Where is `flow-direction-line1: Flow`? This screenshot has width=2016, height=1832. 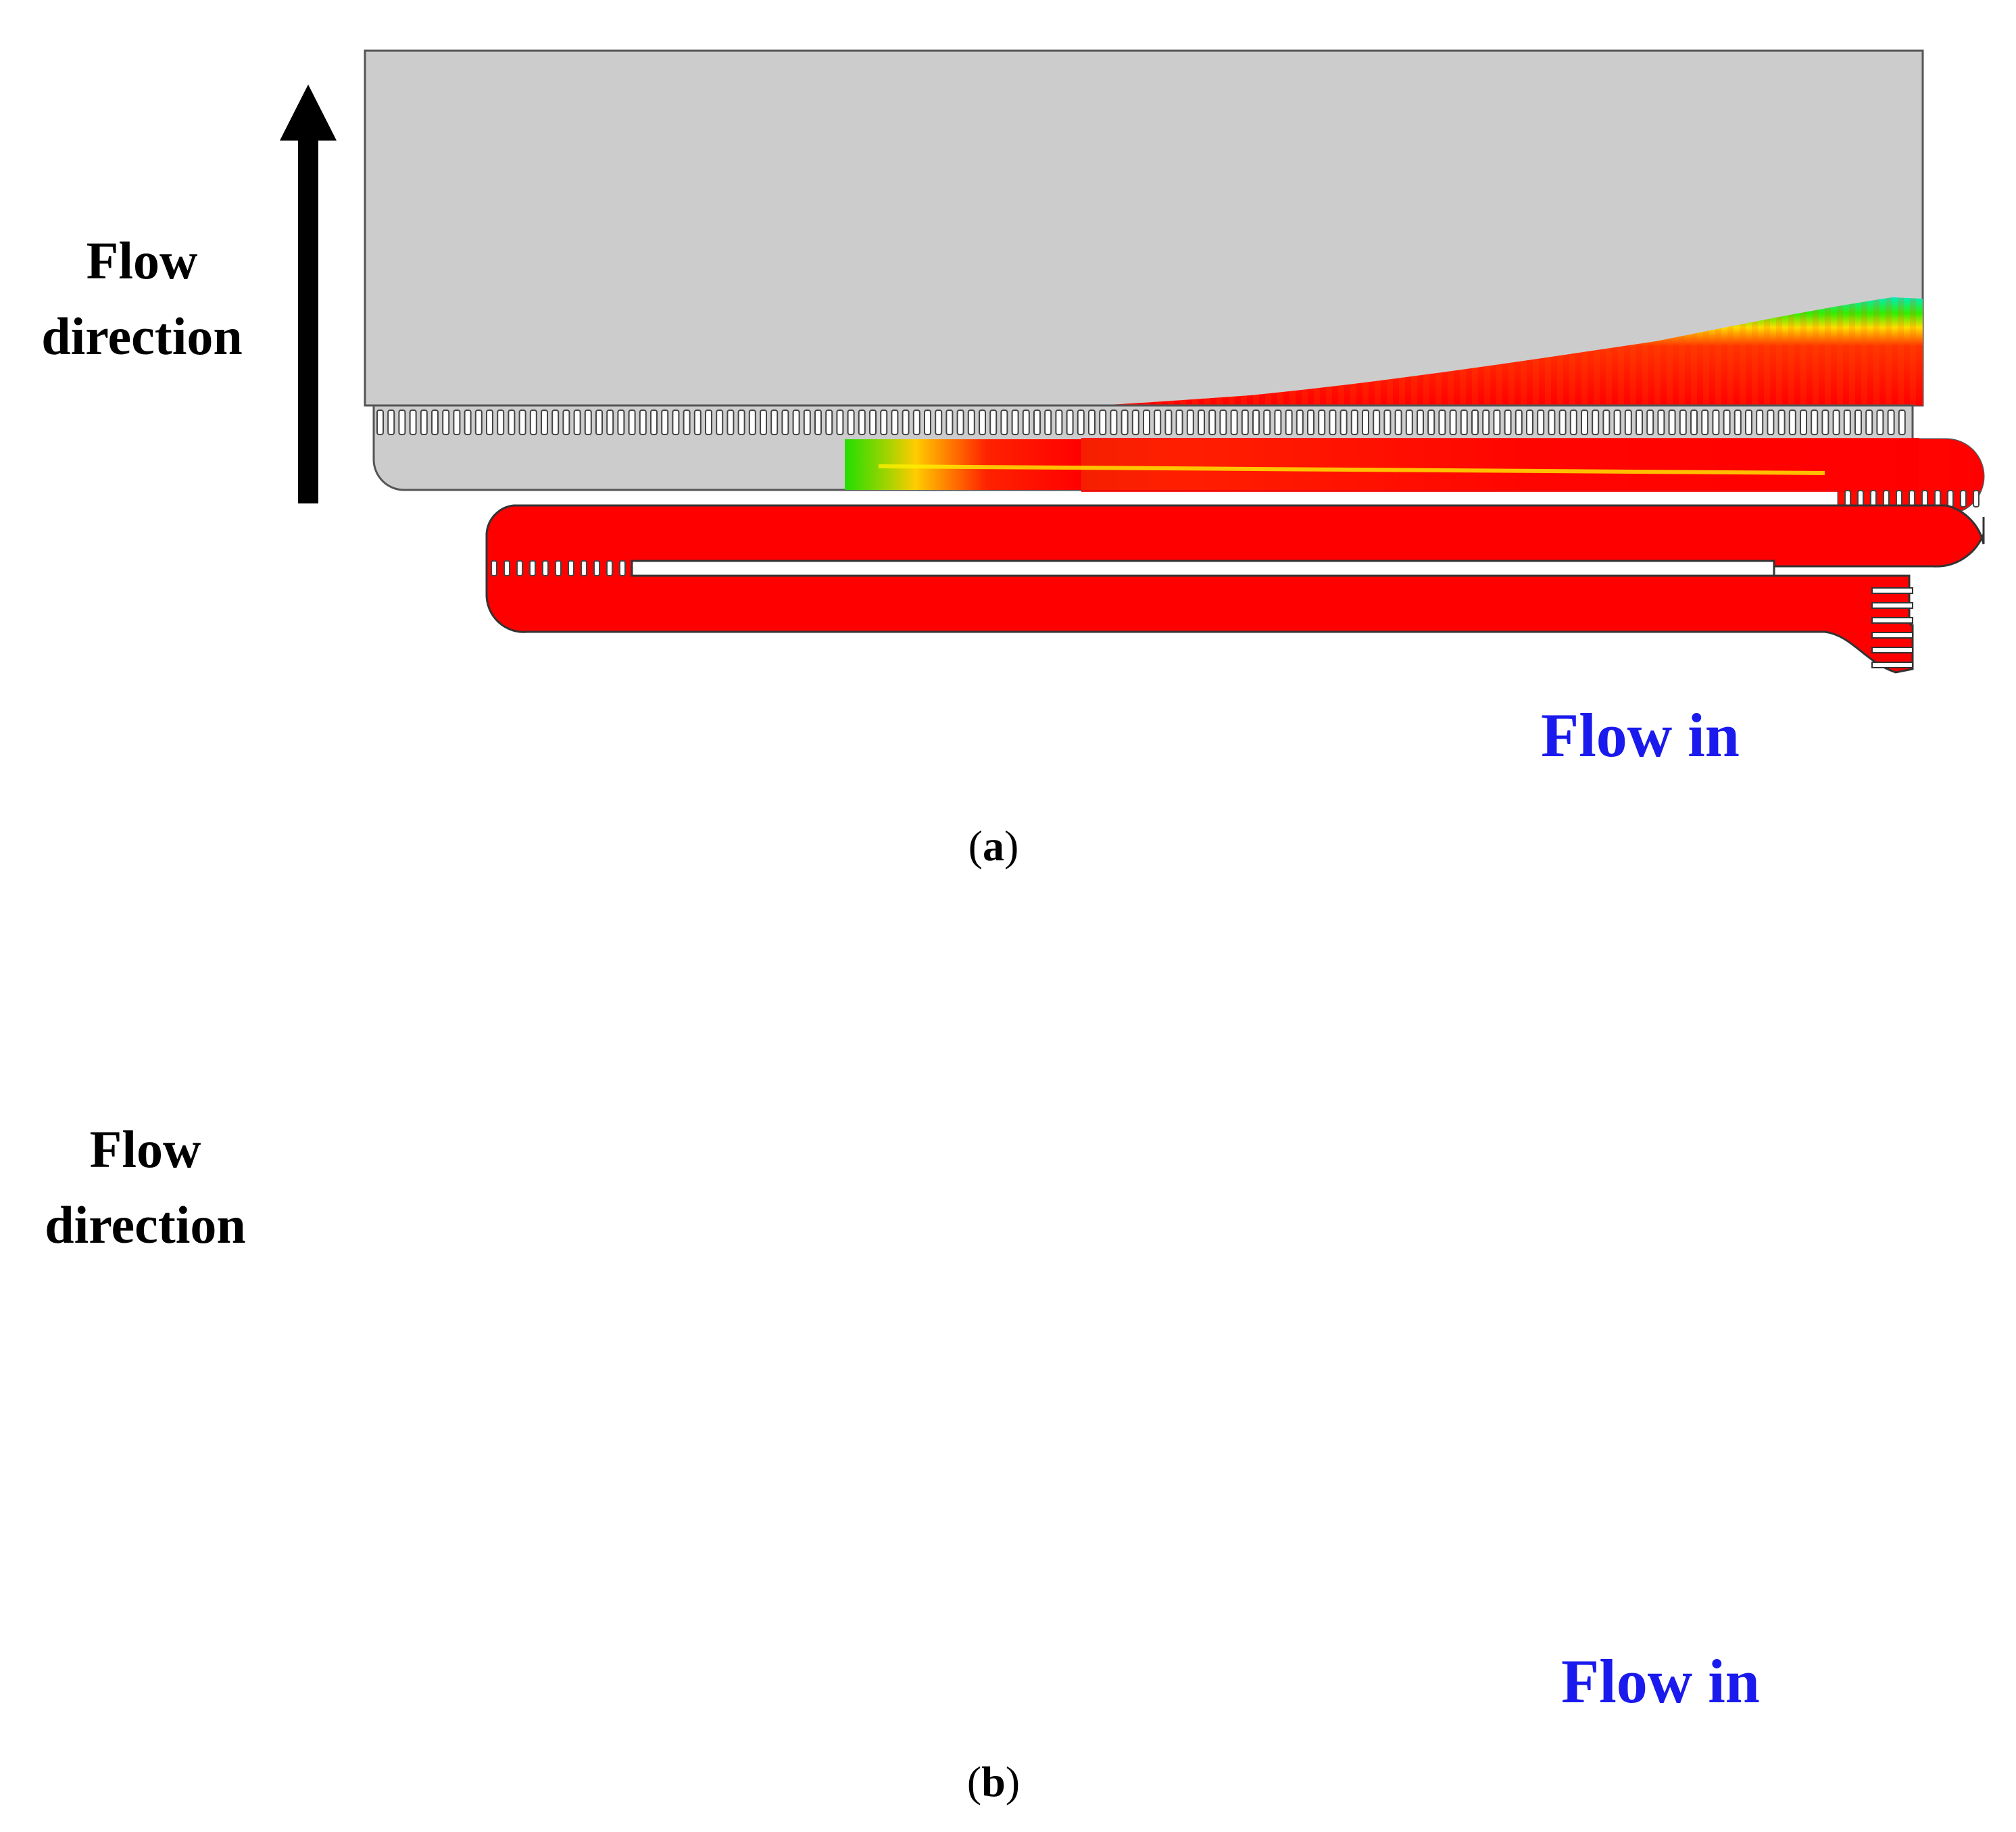 flow-direction-line1: Flow is located at coordinates (145, 1150).